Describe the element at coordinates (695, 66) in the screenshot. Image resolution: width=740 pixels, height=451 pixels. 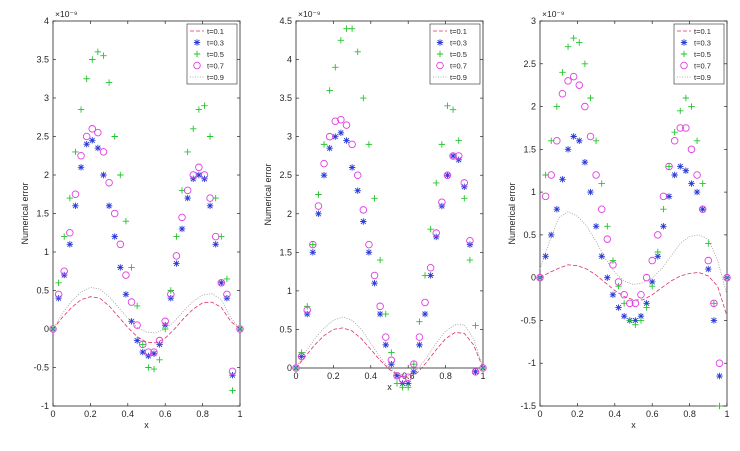
I see `legend-item: t=0.7` at that location.